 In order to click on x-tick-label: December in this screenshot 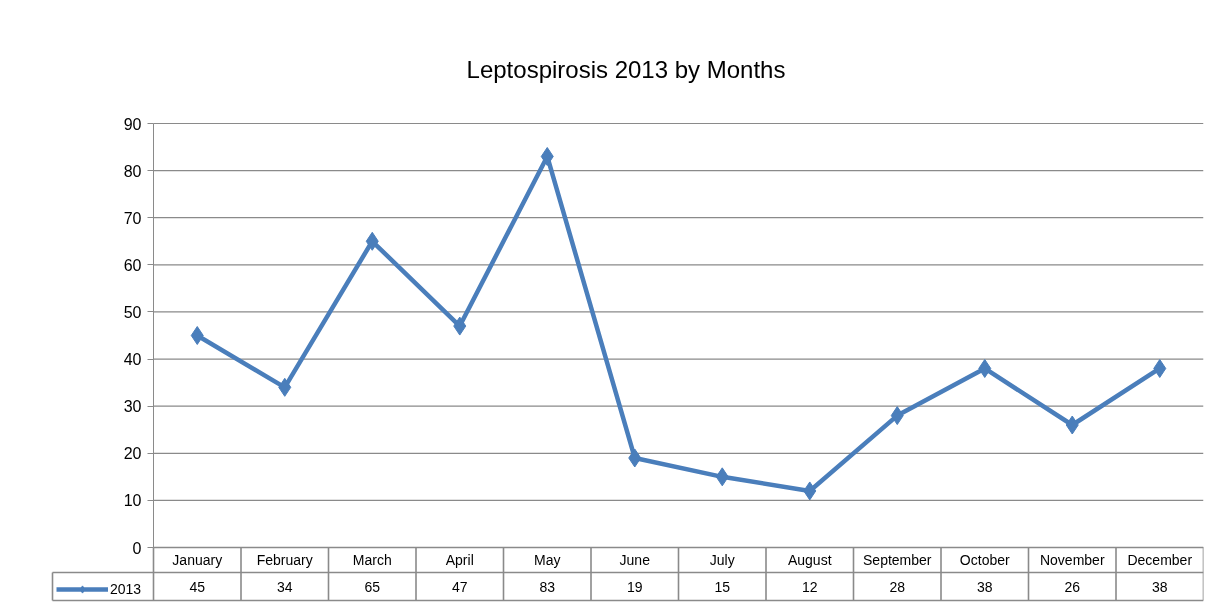, I will do `click(1160, 560)`.